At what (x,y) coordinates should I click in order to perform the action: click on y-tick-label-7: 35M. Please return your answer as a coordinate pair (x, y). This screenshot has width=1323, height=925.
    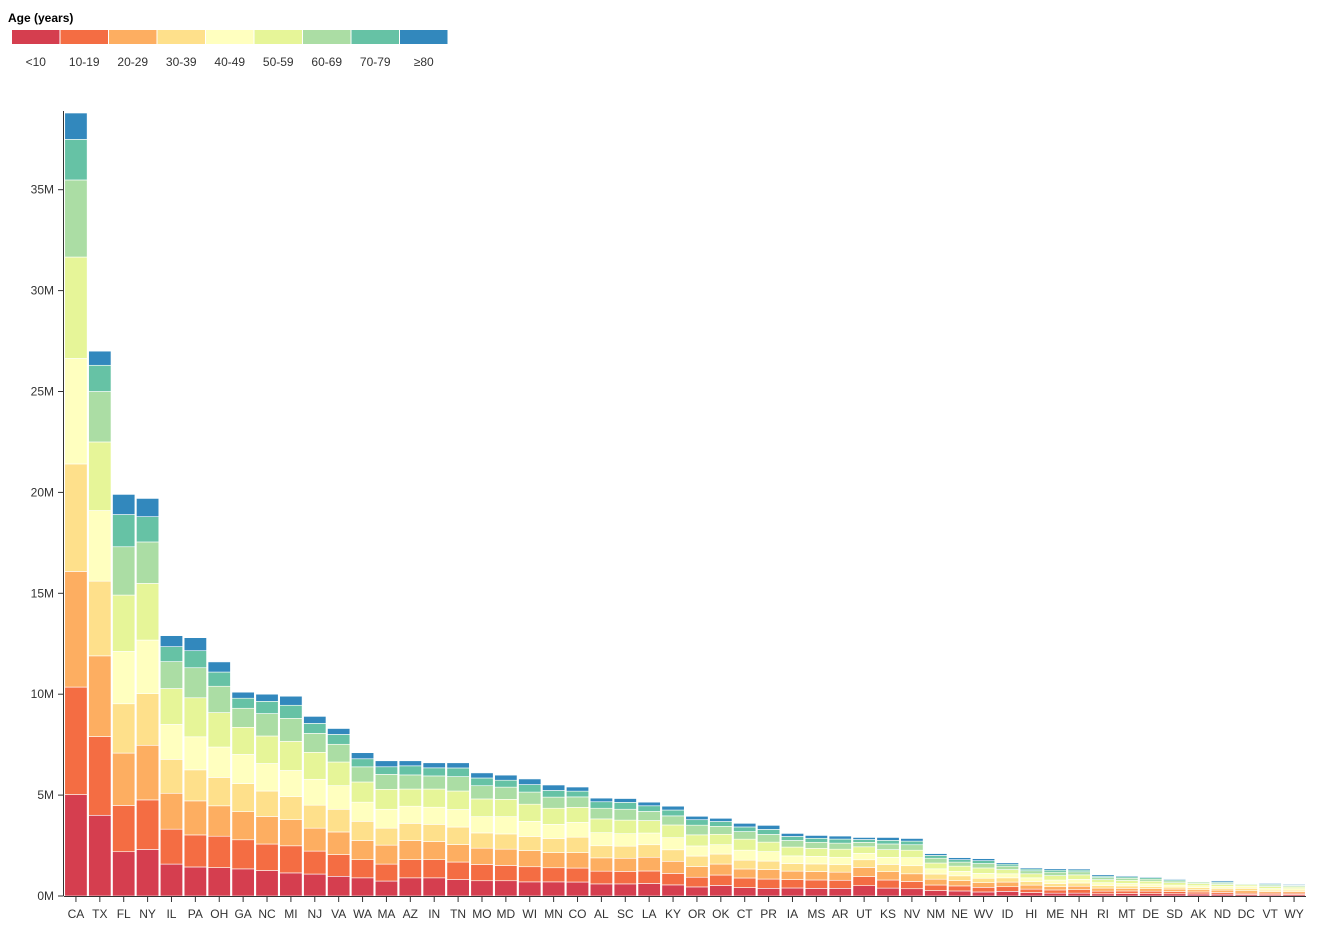
    Looking at the image, I should click on (42, 190).